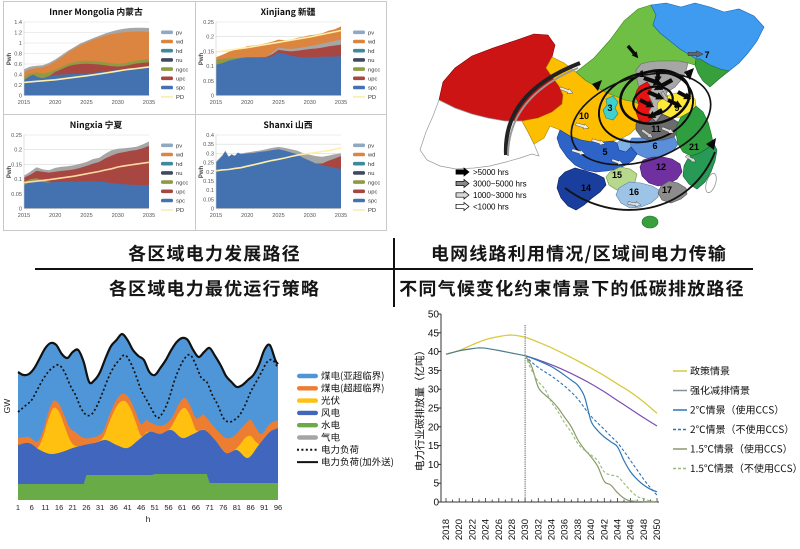  Describe the element at coordinates (250, 507) in the screenshot. I see `svg-text: 86` at that location.